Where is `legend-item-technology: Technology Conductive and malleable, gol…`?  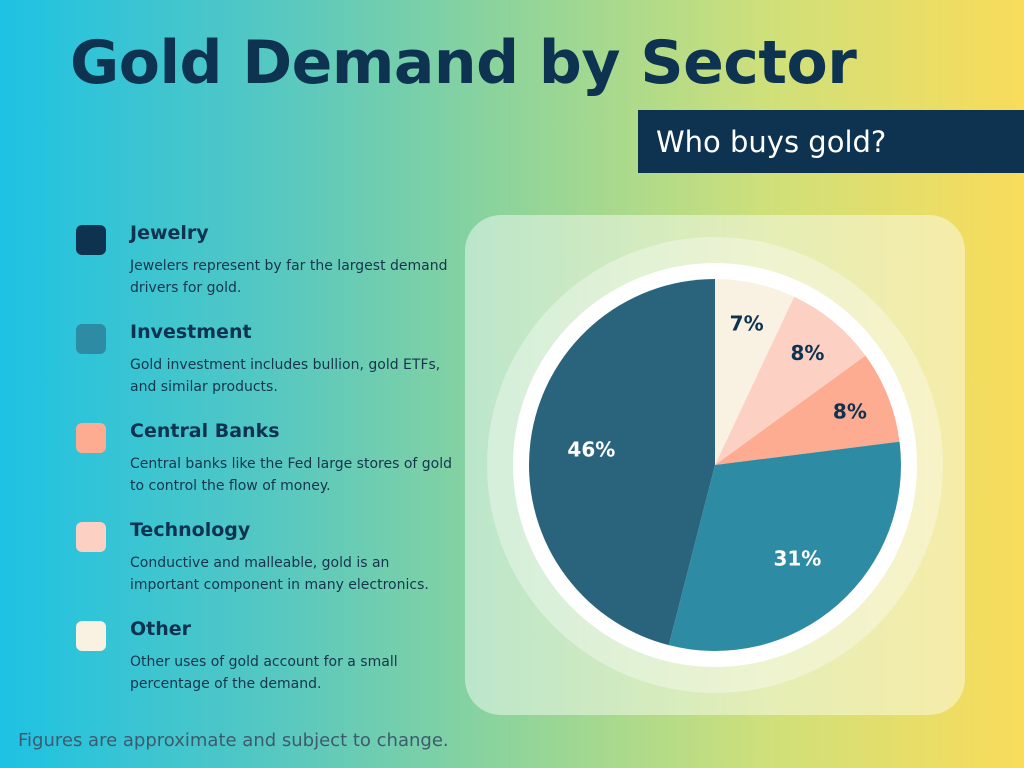 legend-item-technology: Technology Conductive and malleable, gol… is located at coordinates (266, 568).